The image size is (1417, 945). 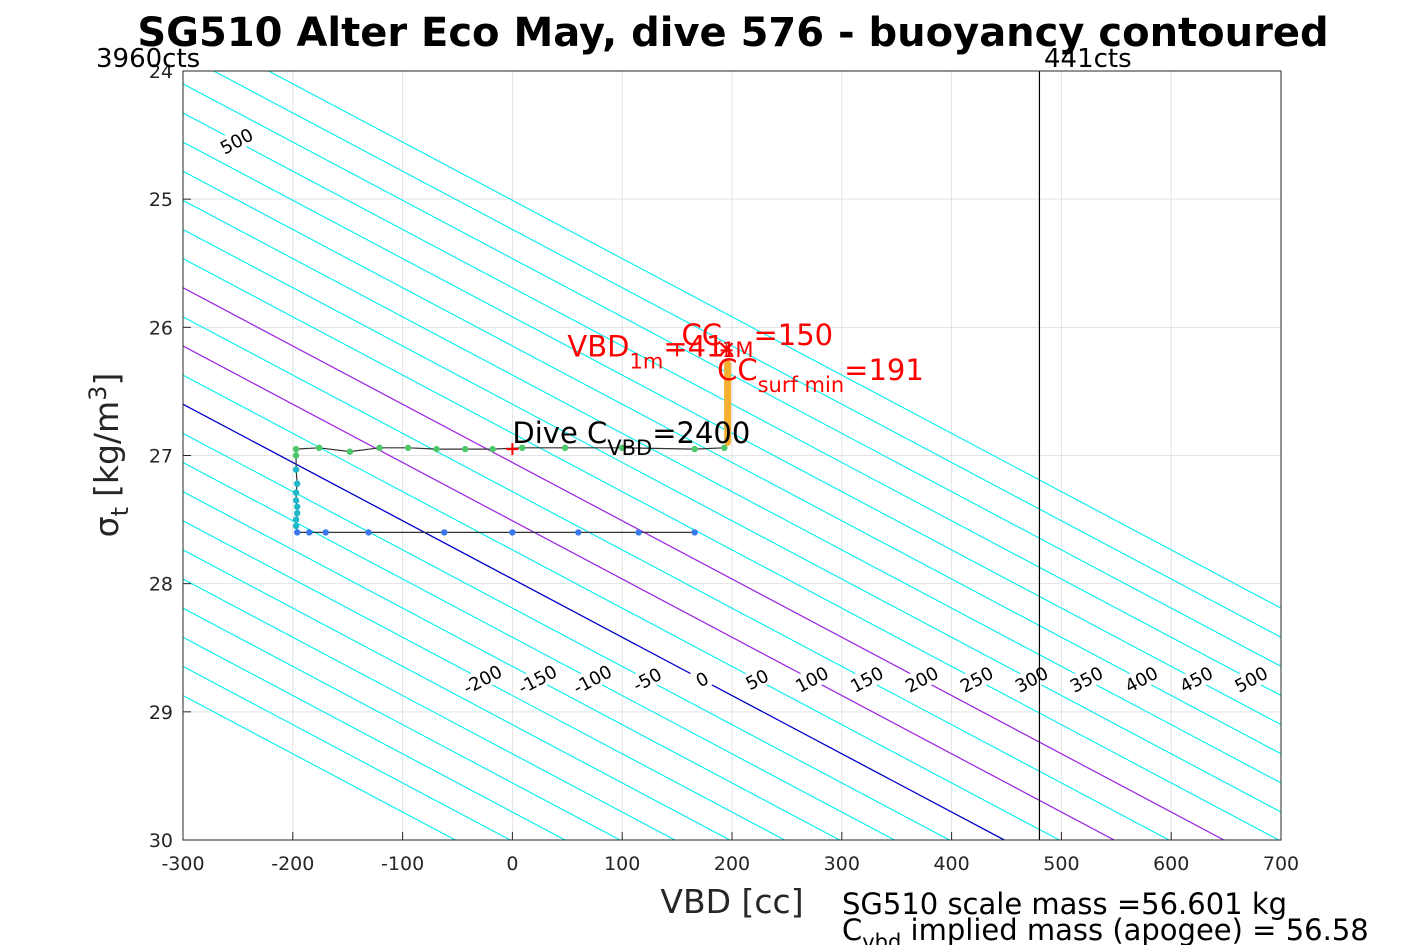 What do you see at coordinates (1064, 904) in the screenshot?
I see `footer-scale-mass: SG510 scale mass =56.601 kg` at bounding box center [1064, 904].